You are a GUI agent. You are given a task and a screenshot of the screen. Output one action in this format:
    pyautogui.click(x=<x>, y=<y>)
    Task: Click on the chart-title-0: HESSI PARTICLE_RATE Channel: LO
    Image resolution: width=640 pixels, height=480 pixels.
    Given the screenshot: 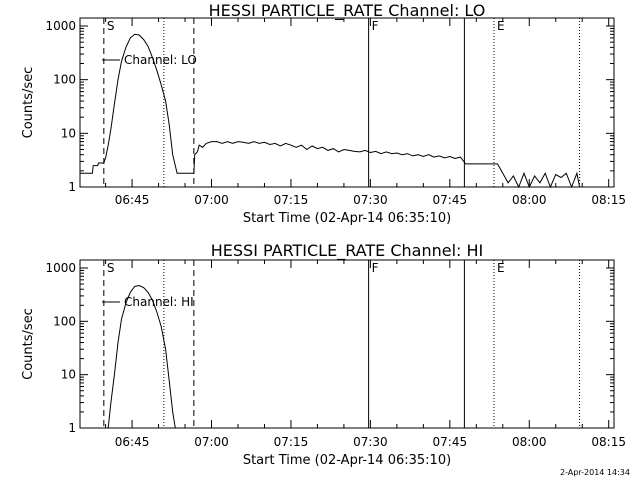 What is the action you would take?
    pyautogui.click(x=347, y=11)
    